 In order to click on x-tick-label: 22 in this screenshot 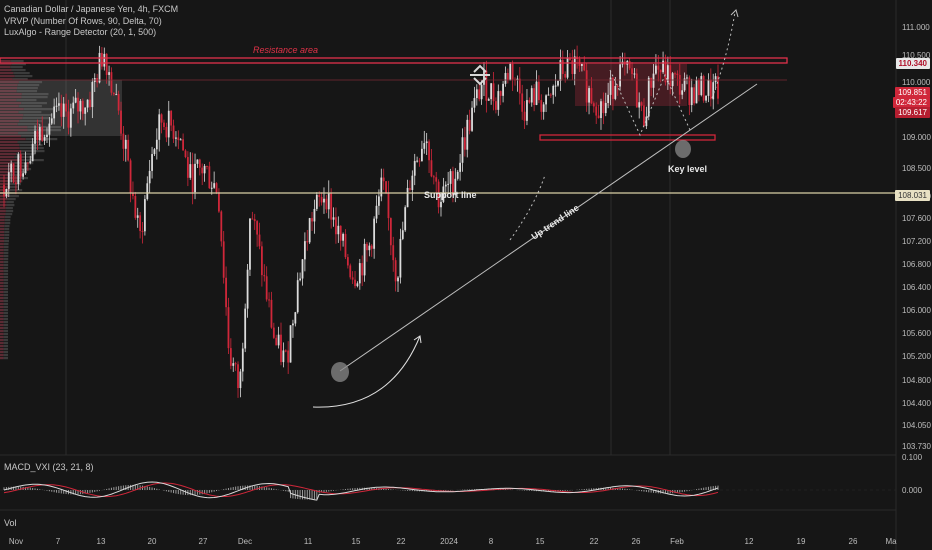, I will do `click(401, 541)`.